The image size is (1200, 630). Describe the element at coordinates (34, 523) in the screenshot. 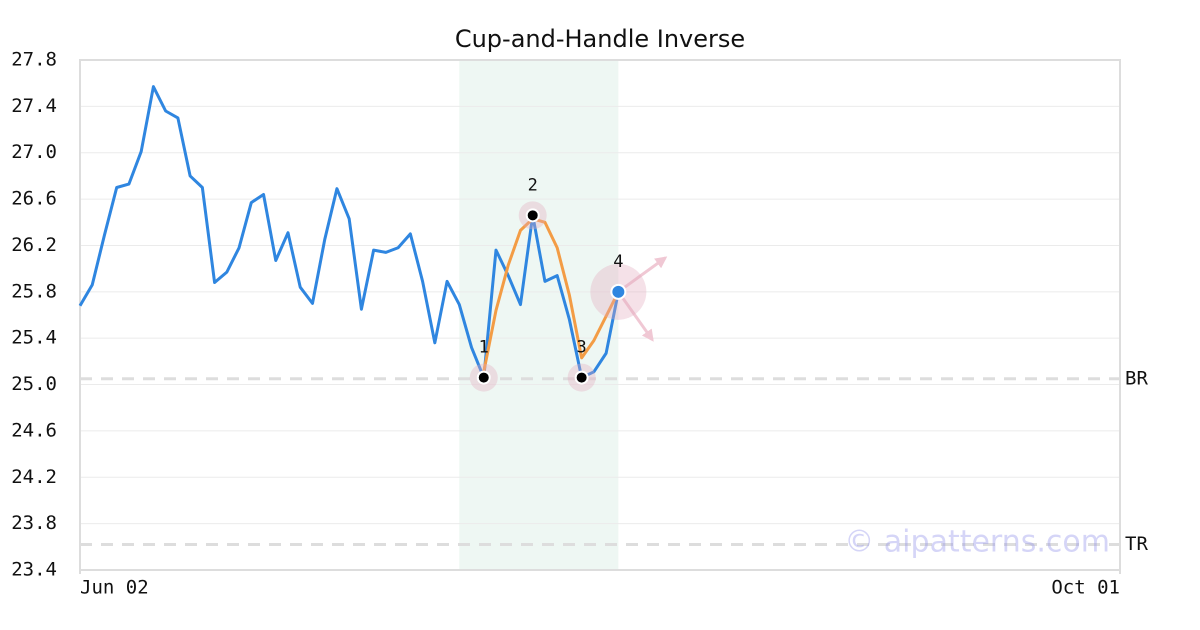

I see `y-tick-label: 23.8` at that location.